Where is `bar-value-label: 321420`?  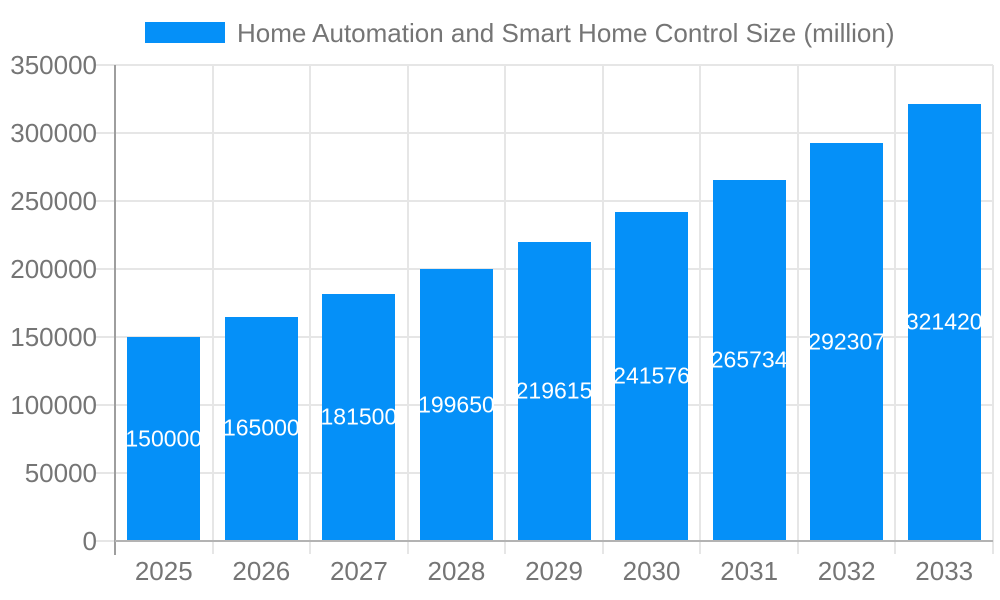 bar-value-label: 321420 is located at coordinates (944, 321).